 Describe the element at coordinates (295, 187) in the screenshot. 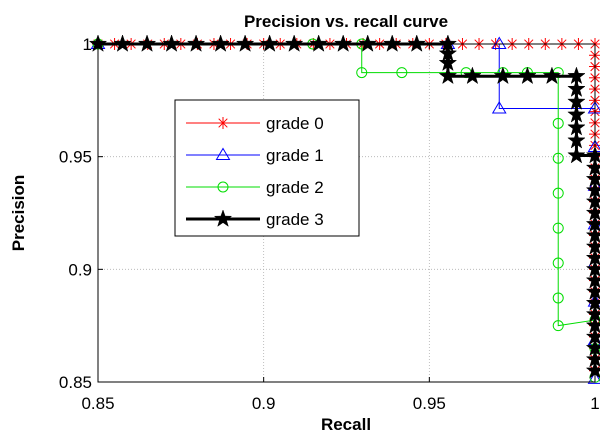

I see `legend-label: grade 2` at that location.